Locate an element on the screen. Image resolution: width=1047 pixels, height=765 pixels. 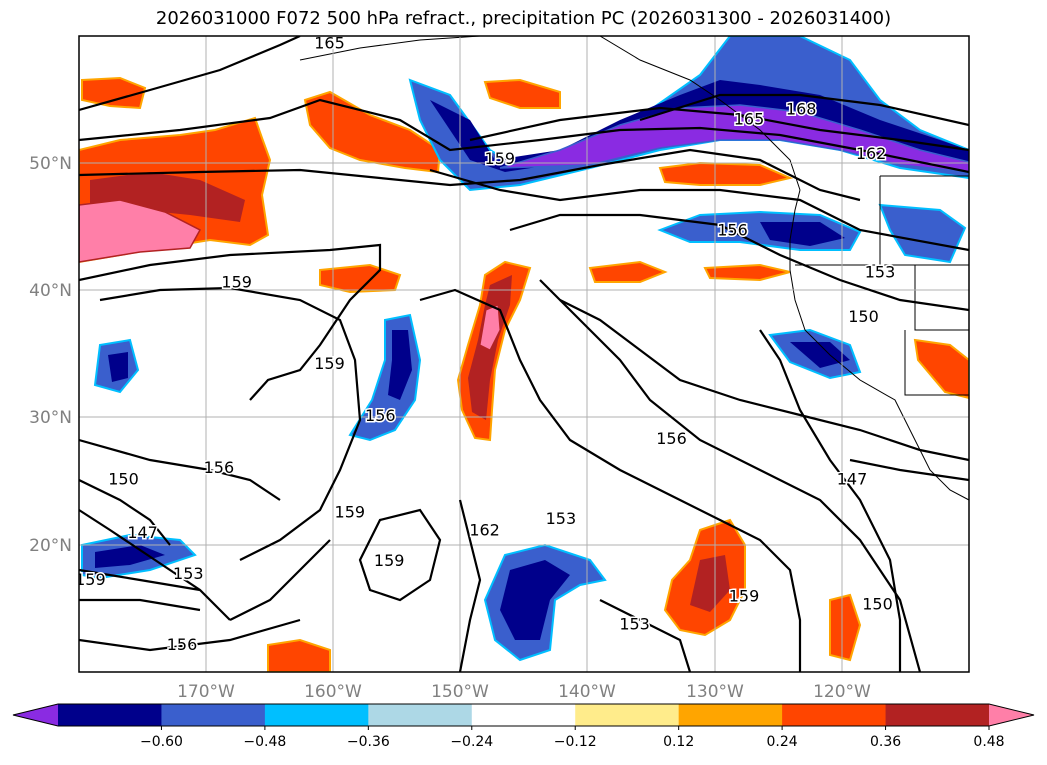
precip-blob-s4 is located at coordinates (299, 655).